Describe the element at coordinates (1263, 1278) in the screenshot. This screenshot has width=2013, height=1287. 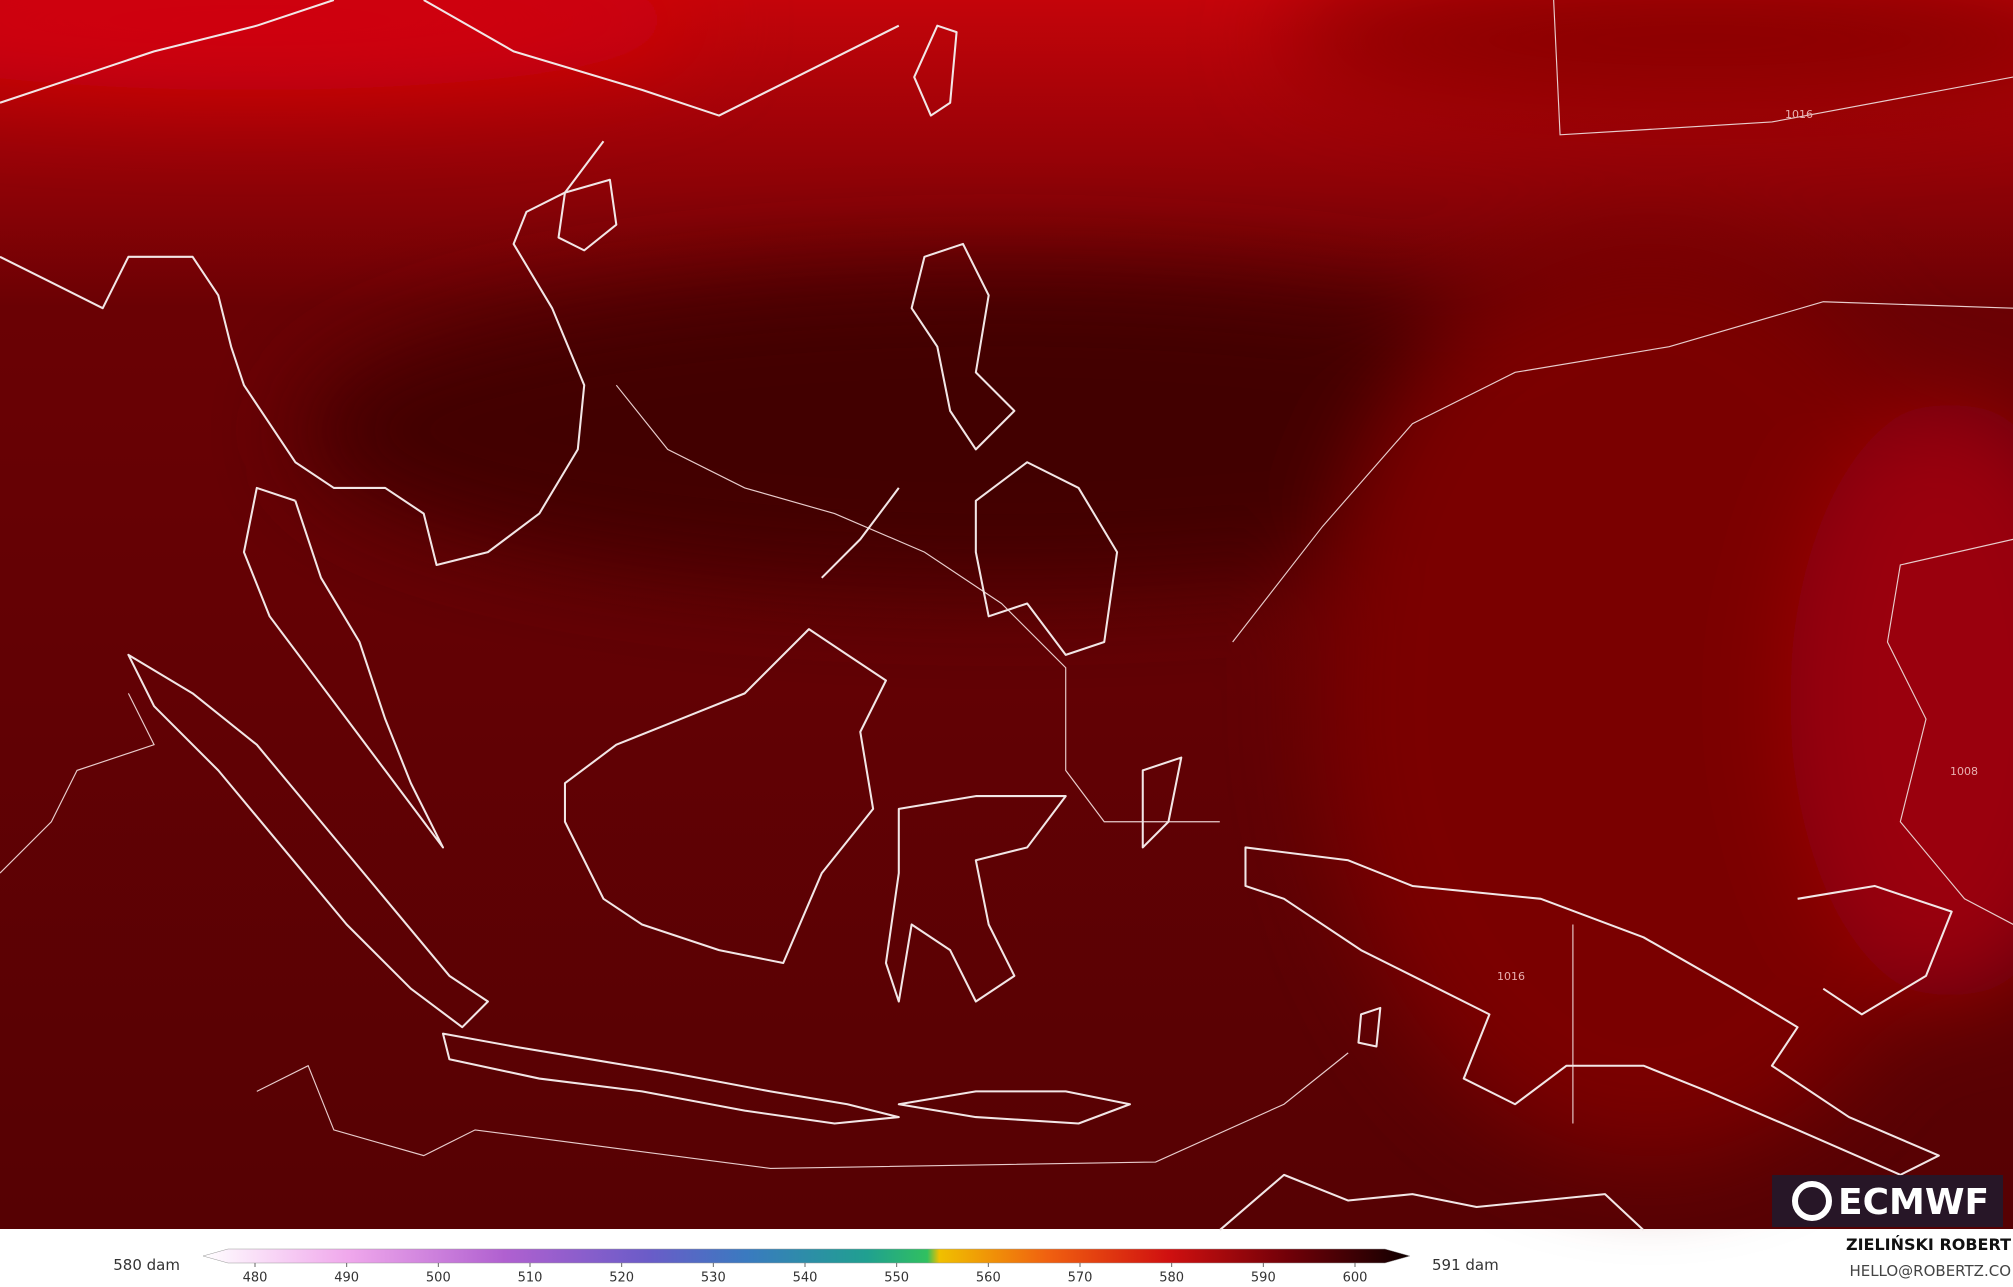
I see `tick-label: 590` at that location.